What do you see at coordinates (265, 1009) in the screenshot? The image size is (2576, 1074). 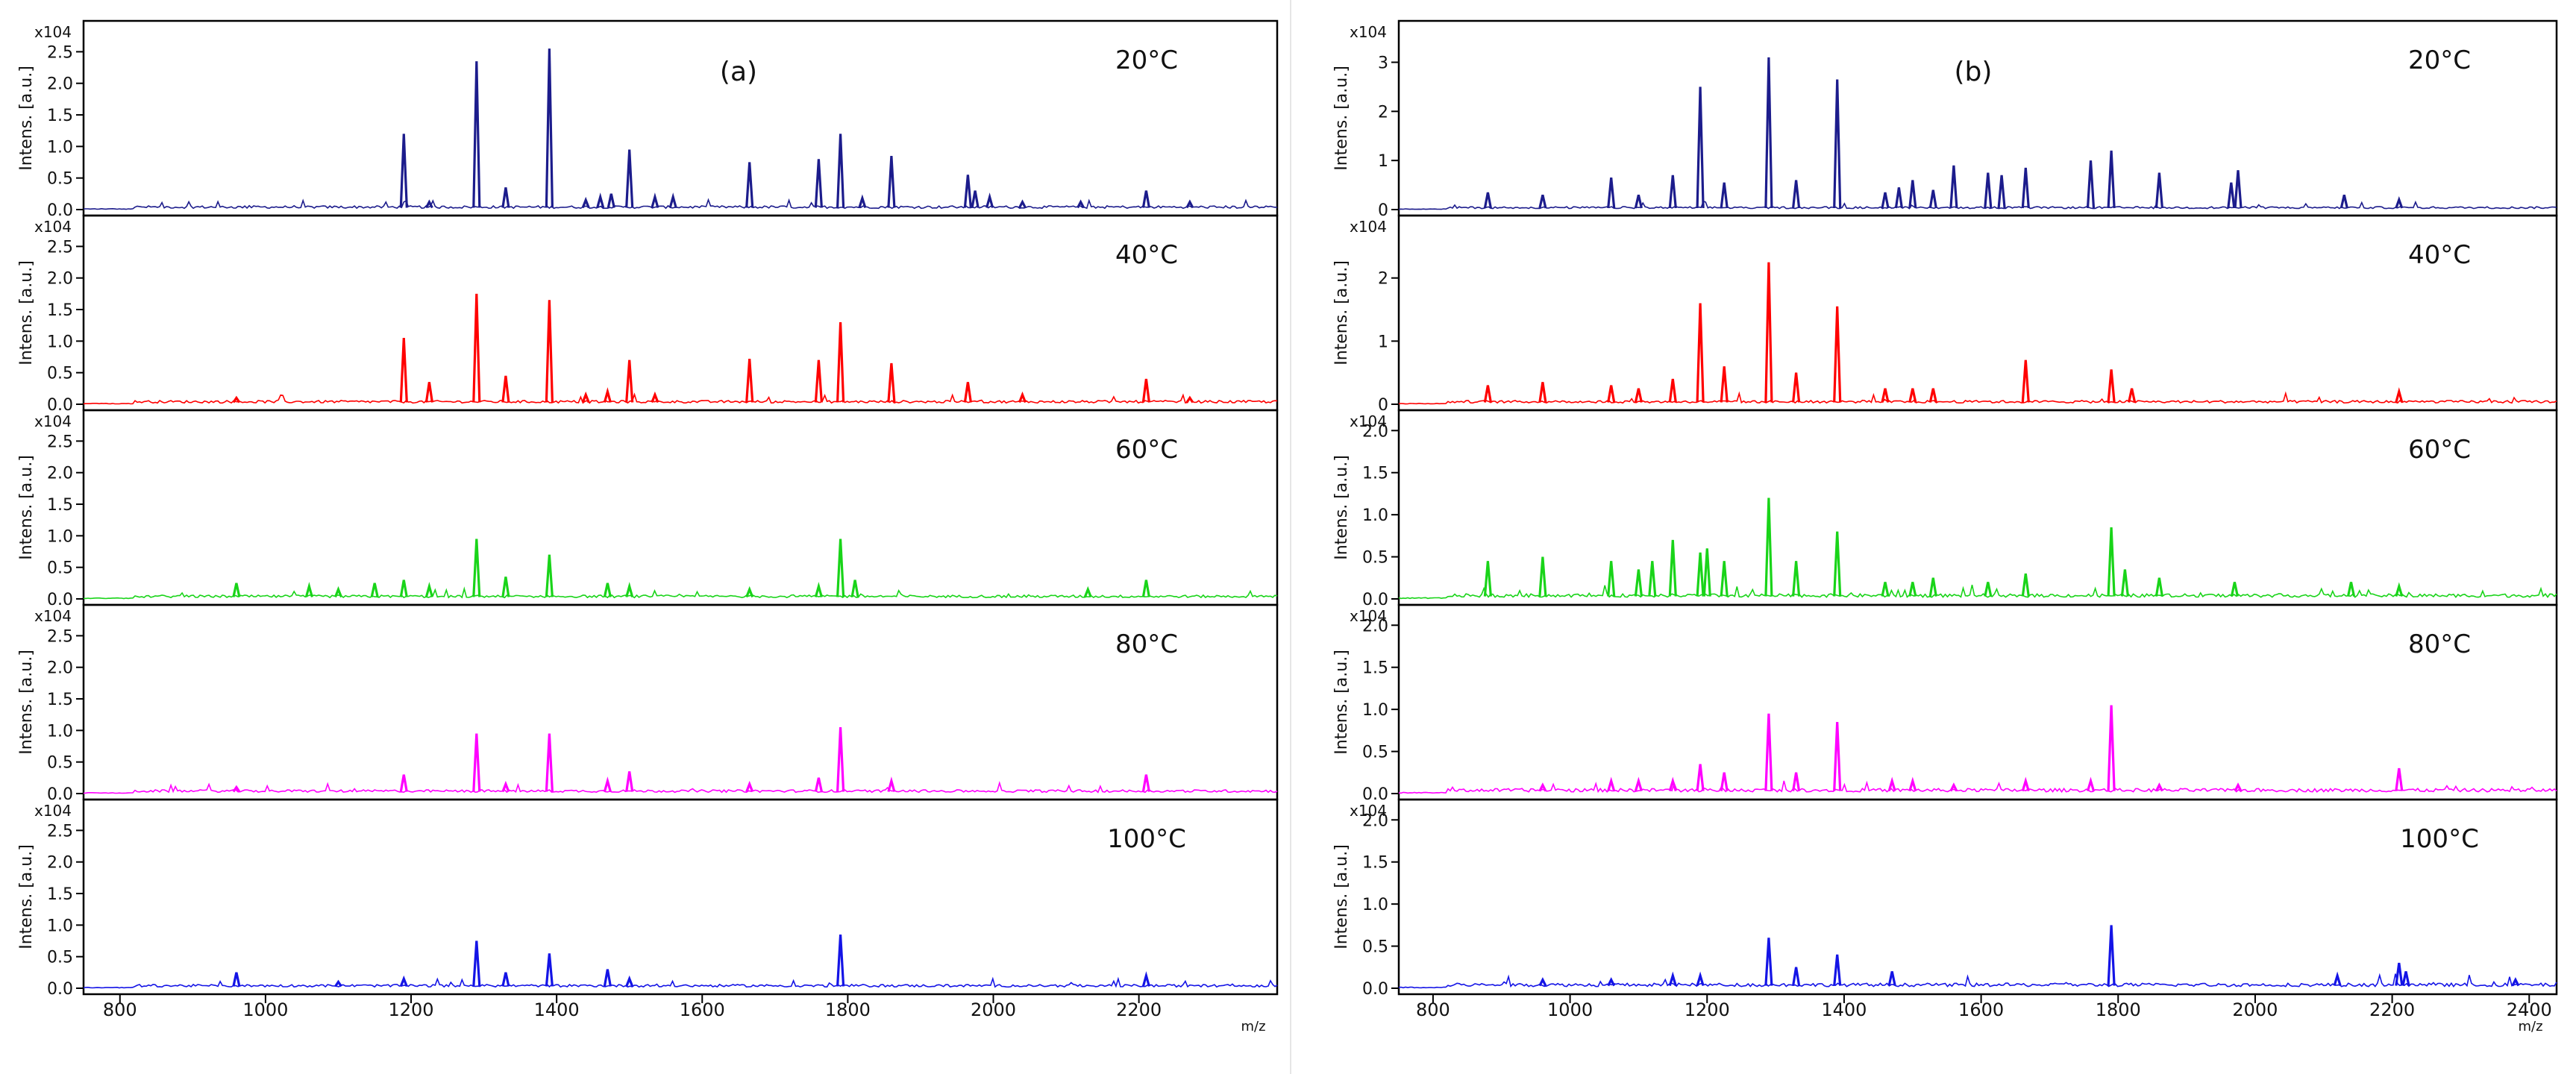 I see `x-tick-label: 1000` at bounding box center [265, 1009].